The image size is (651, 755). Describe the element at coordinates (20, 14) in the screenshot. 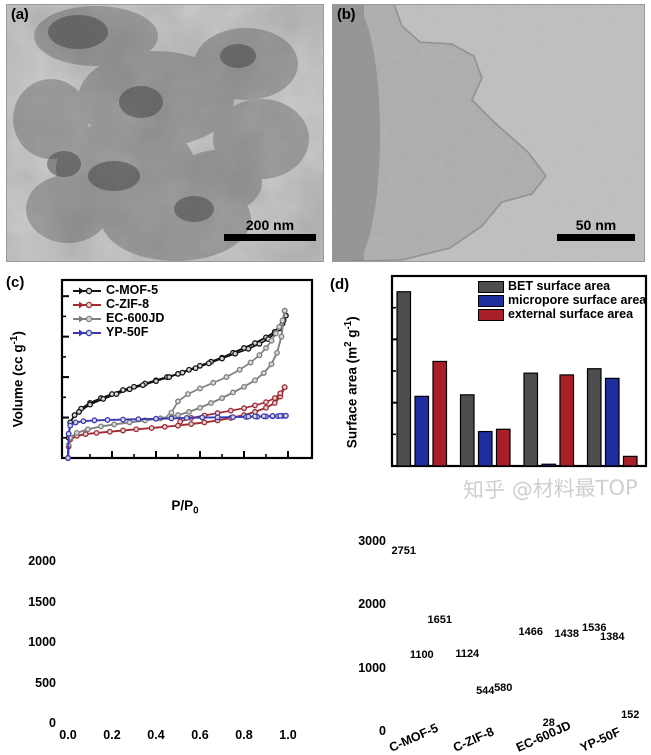

I see `panel-label-a: (a)` at that location.